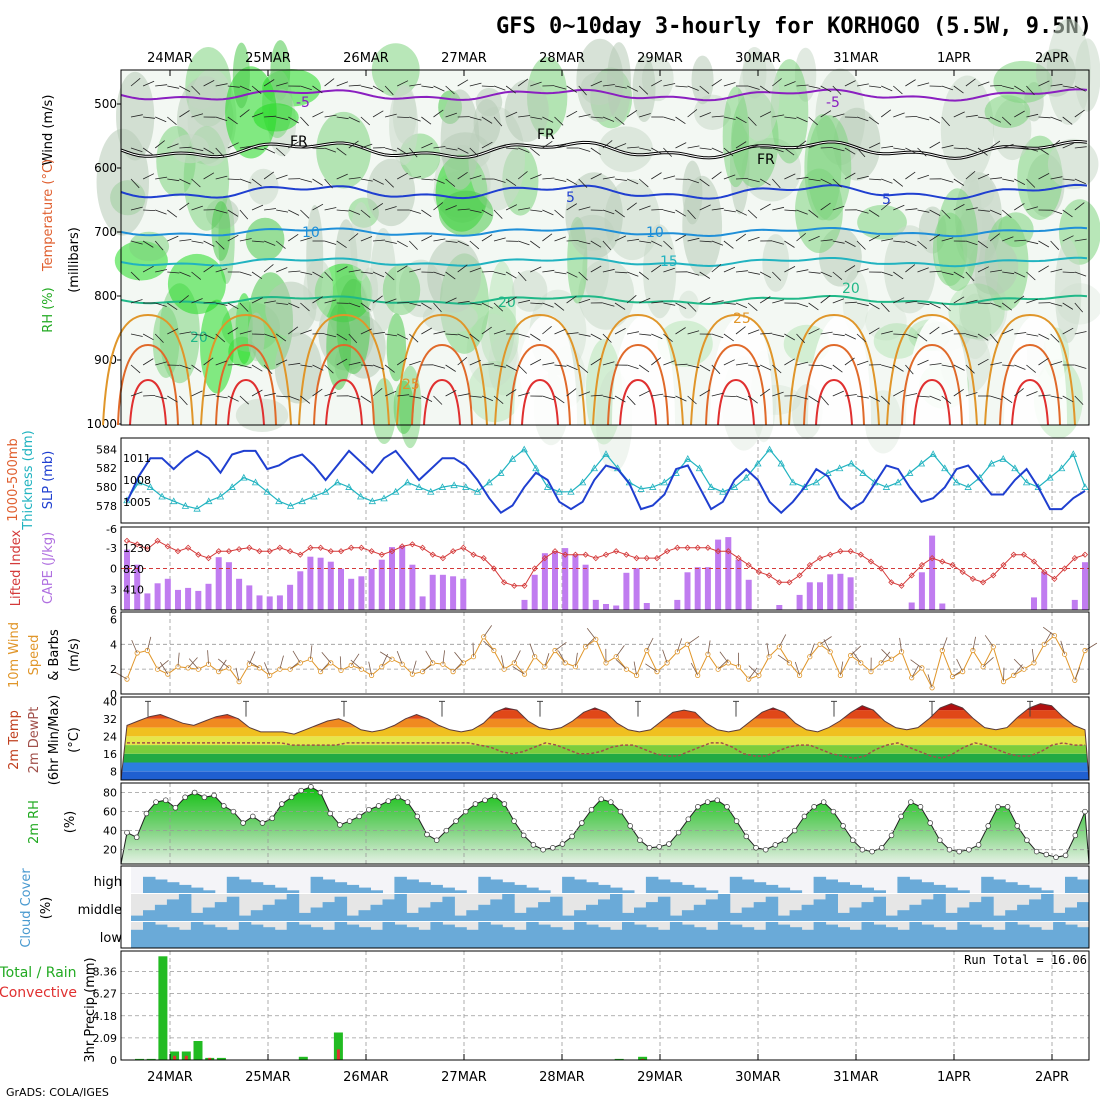 This screenshot has height=1100, width=1100. I want to click on temp-band, so click(605, 732).